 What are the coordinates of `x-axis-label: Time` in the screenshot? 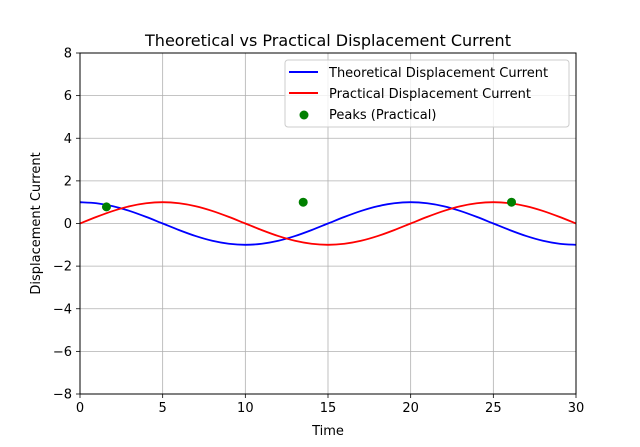 It's located at (327, 431).